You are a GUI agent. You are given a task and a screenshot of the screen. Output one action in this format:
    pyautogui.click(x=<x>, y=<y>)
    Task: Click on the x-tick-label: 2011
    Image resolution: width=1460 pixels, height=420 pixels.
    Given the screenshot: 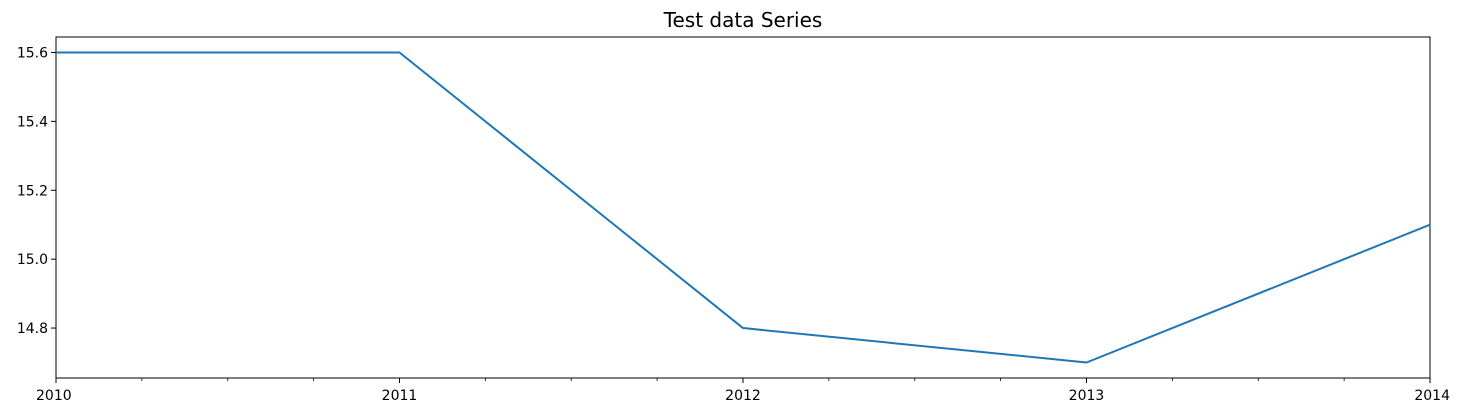 What is the action you would take?
    pyautogui.click(x=400, y=396)
    